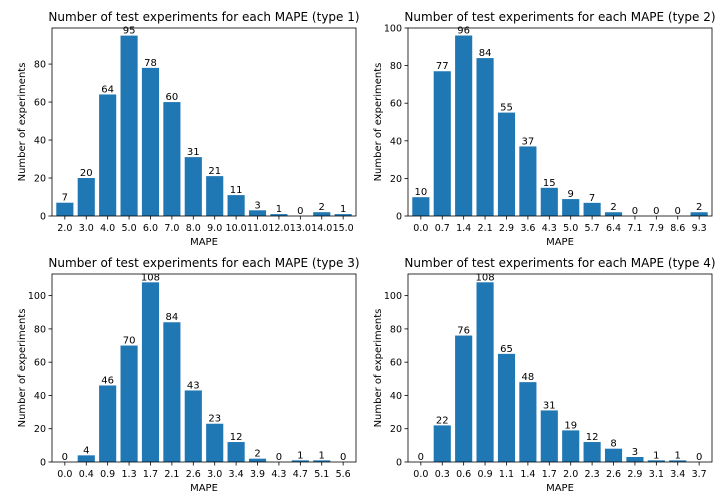 The image size is (720, 504). Describe the element at coordinates (613, 455) in the screenshot. I see `chart-4-bar-2.6` at that location.